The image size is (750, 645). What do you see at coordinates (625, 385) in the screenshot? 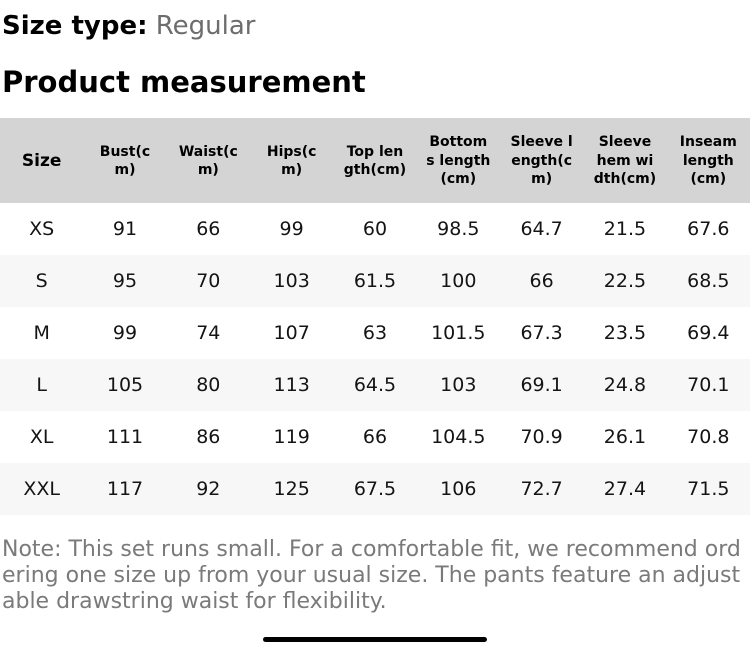
I see `measurement-cell: 24.8` at bounding box center [625, 385].